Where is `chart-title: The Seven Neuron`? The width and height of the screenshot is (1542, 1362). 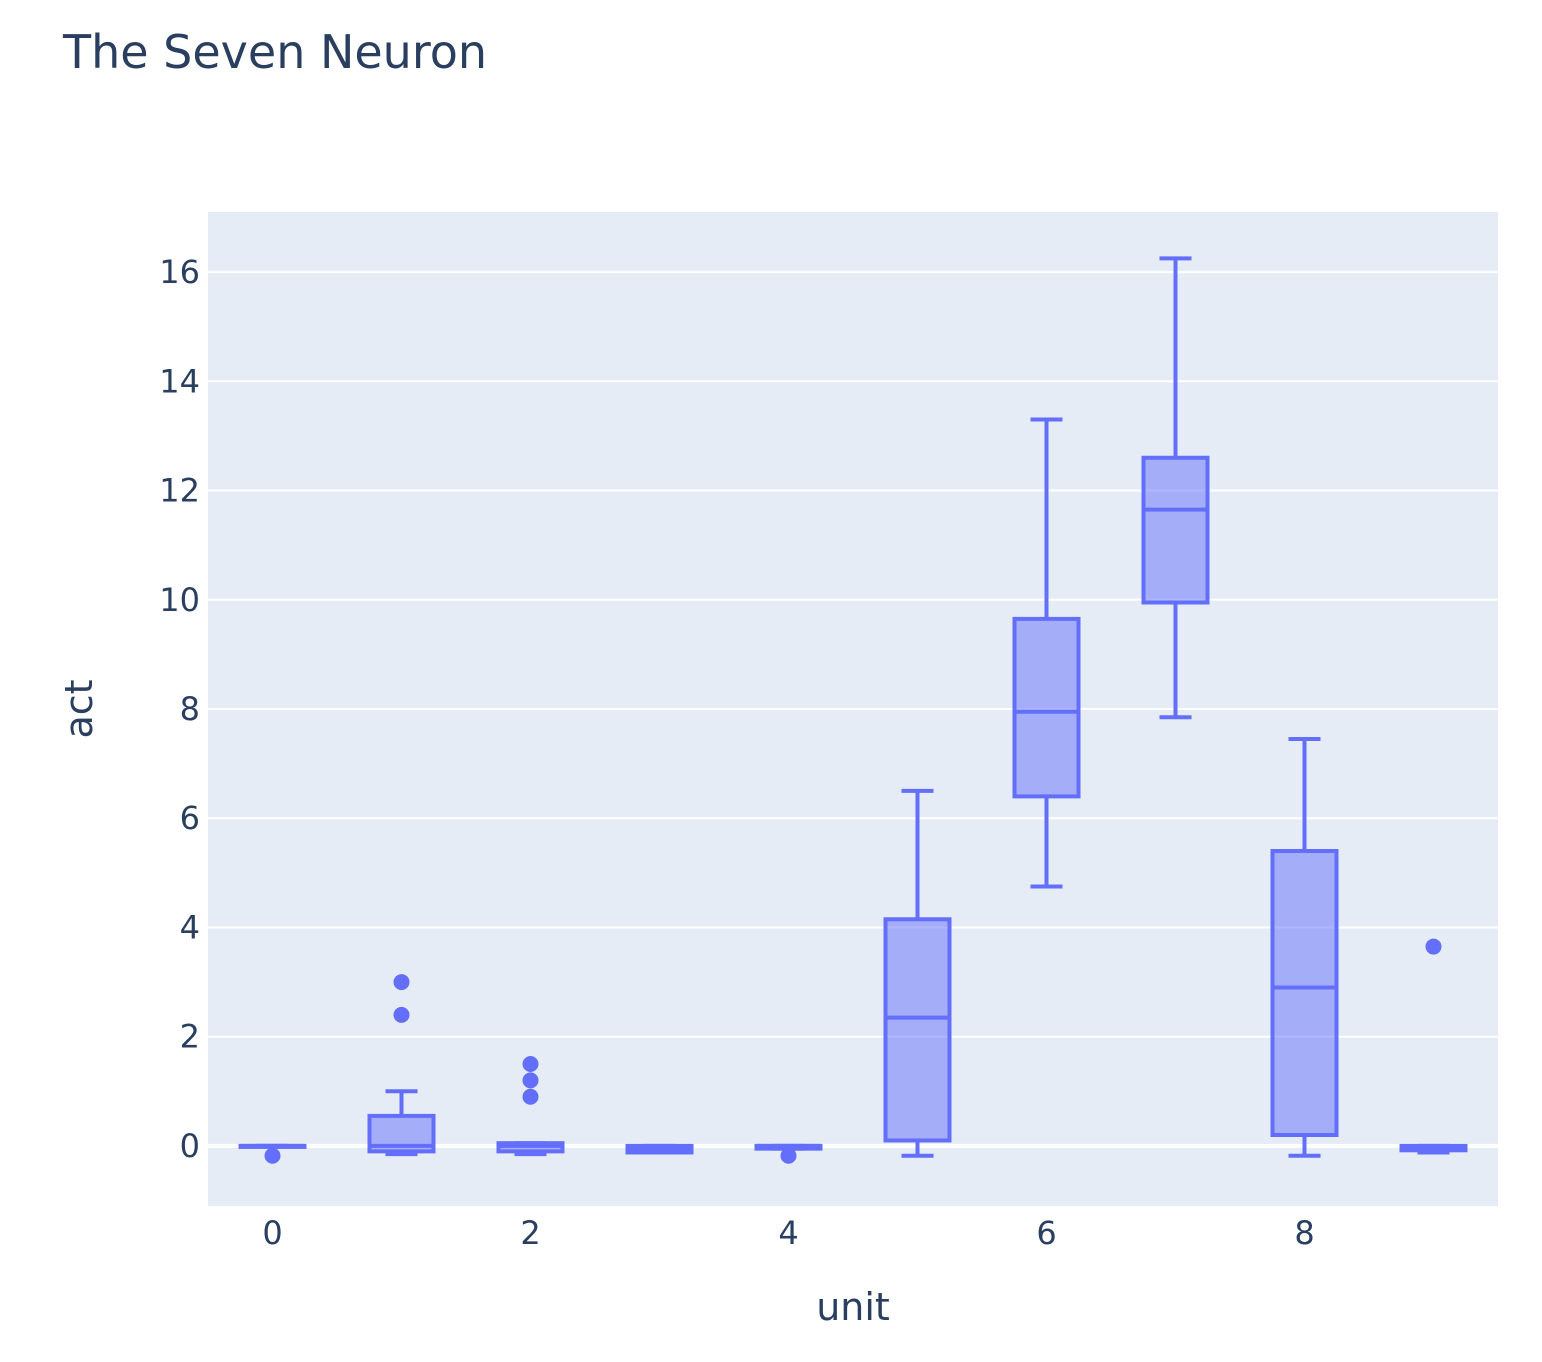 chart-title: The Seven Neuron is located at coordinates (274, 52).